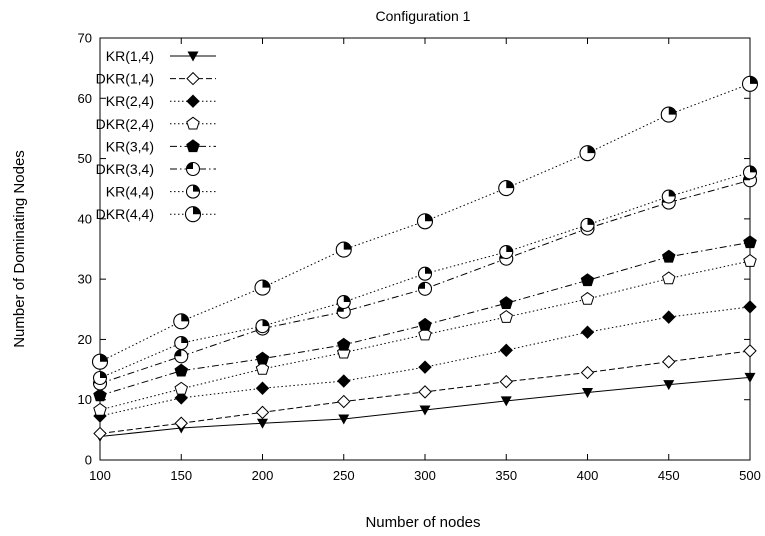  What do you see at coordinates (161, 101) in the screenshot?
I see `legend-item: KR(2,4)` at bounding box center [161, 101].